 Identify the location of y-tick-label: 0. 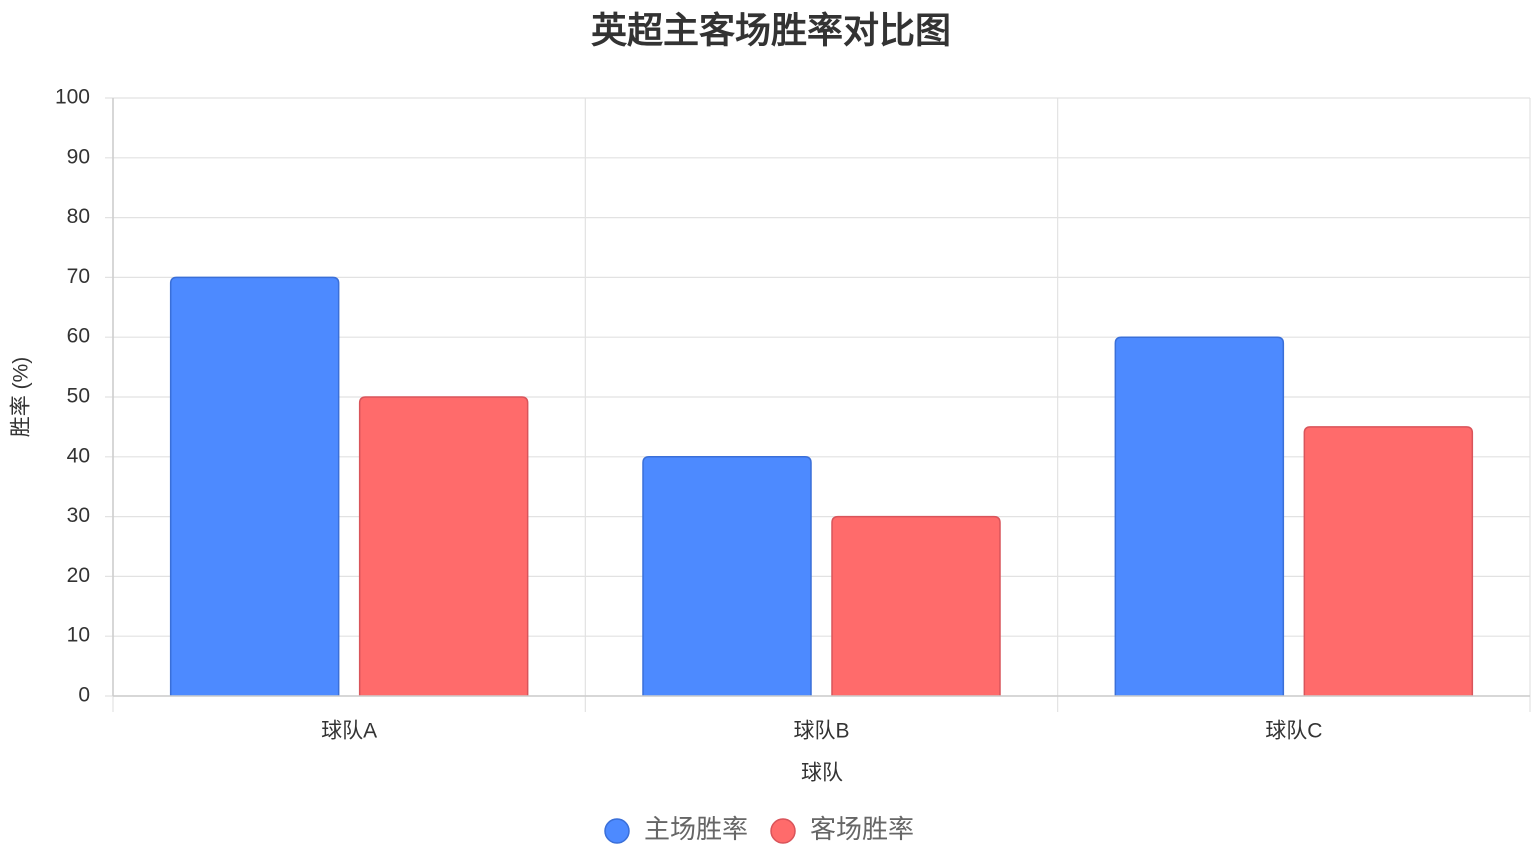
(84, 695).